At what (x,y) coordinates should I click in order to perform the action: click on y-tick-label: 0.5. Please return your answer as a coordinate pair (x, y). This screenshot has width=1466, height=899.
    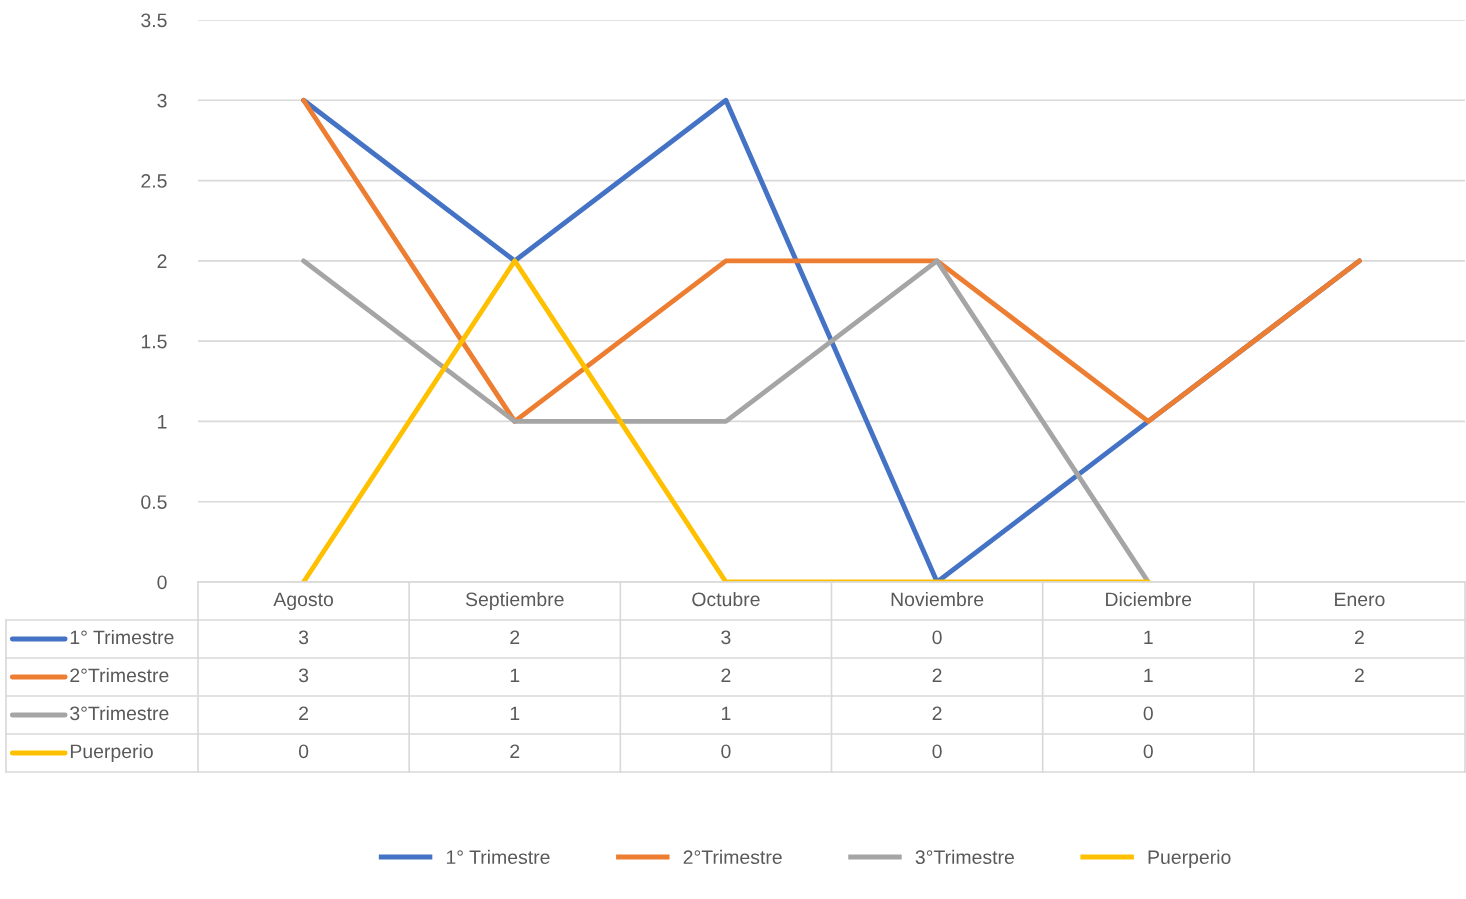
    Looking at the image, I should click on (154, 502).